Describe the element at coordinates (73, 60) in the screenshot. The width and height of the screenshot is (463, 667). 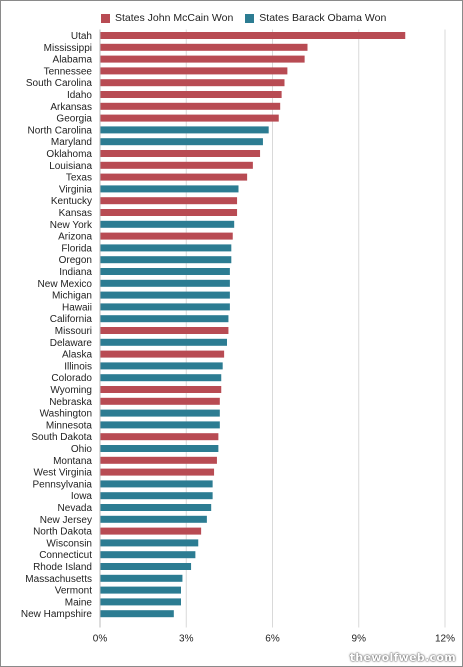
I see `category-label: Alabama` at that location.